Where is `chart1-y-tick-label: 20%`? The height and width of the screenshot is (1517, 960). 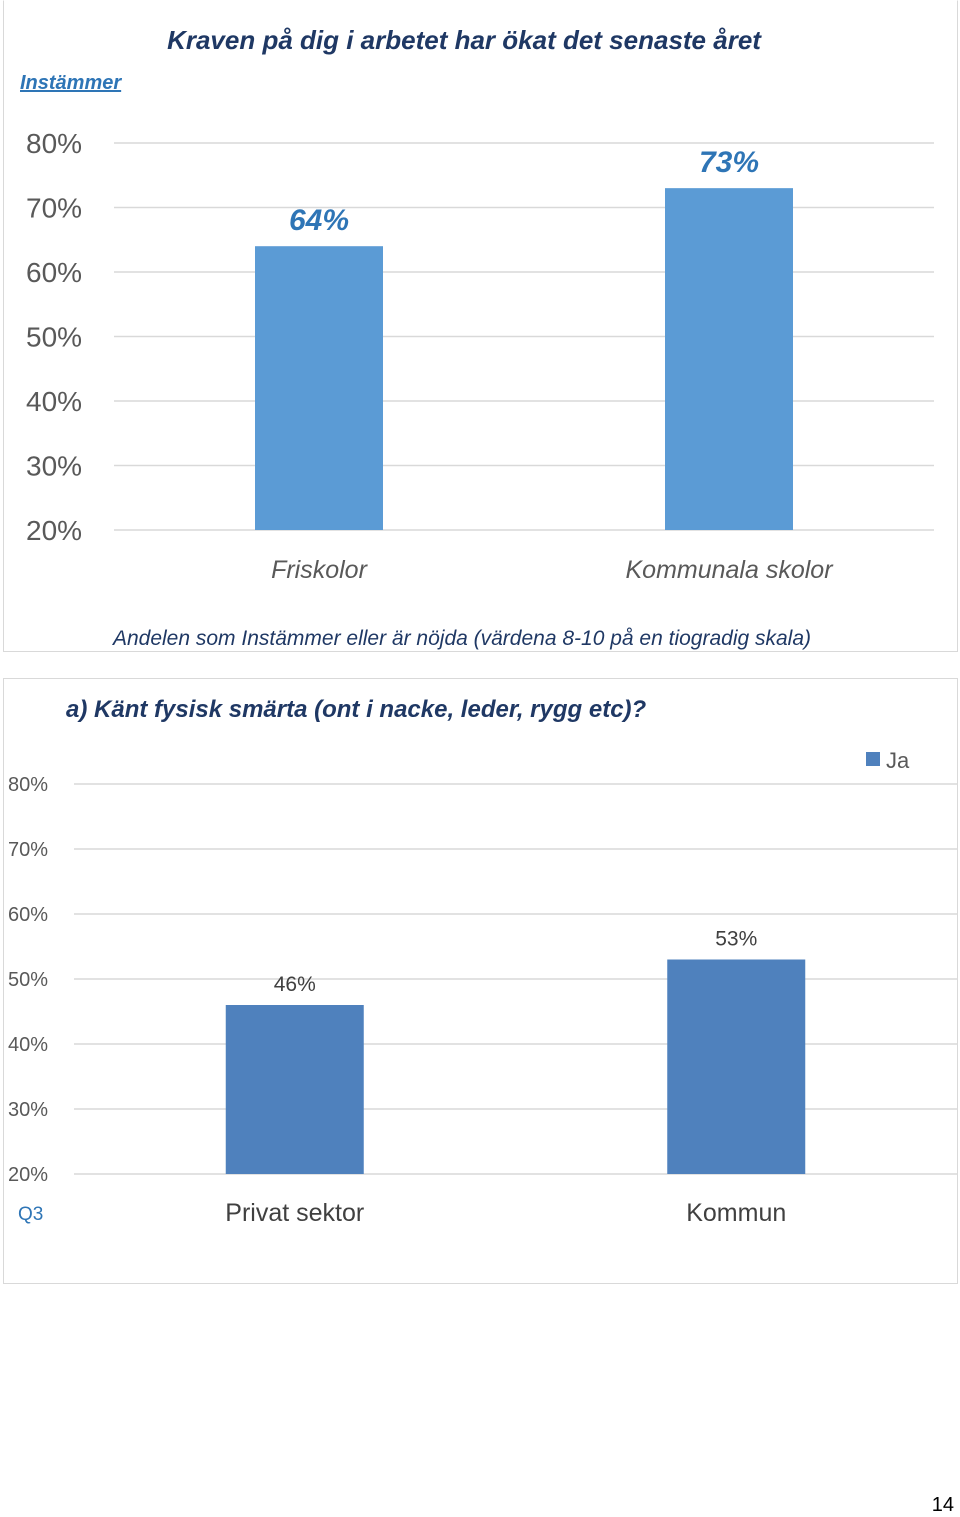 chart1-y-tick-label: 20% is located at coordinates (54, 530).